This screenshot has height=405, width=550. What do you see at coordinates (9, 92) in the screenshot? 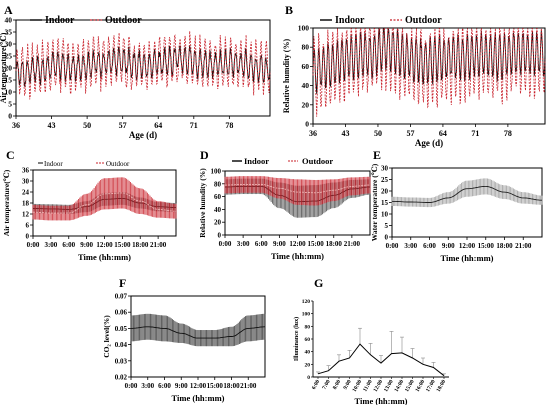
I see `y-tick-label: 10` at bounding box center [9, 92].